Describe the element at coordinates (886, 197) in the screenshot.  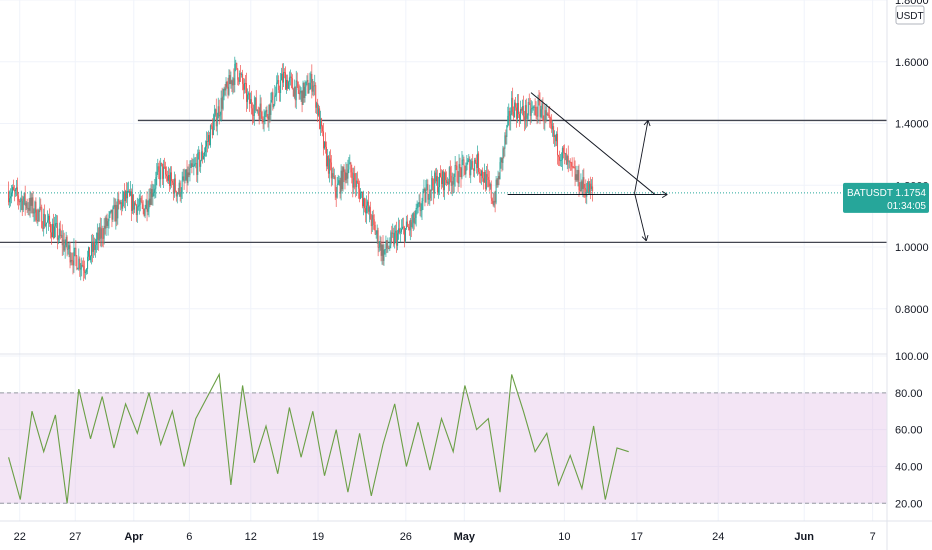
I see `last-price-tag: BATUSDT 1.1754 01:34:05` at that location.